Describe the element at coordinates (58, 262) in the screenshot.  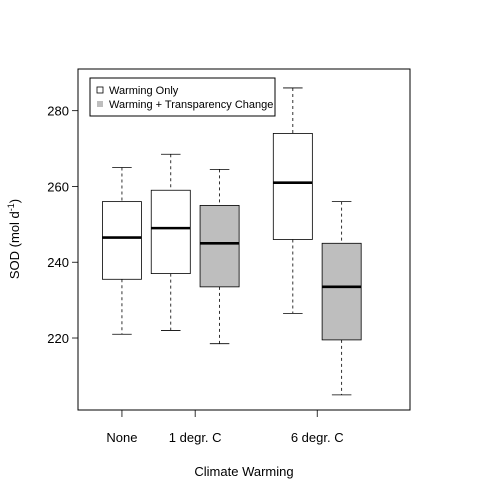
I see `y-tick-label-240: 240` at that location.